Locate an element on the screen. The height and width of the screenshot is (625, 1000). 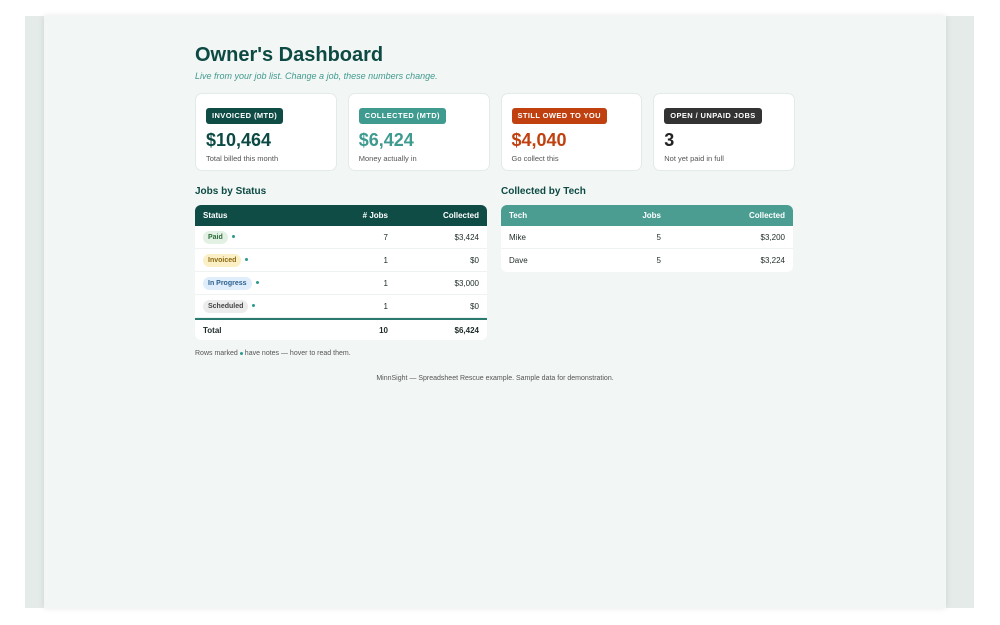
table-header: Tech Jobs Collected is located at coordinates (647, 215).